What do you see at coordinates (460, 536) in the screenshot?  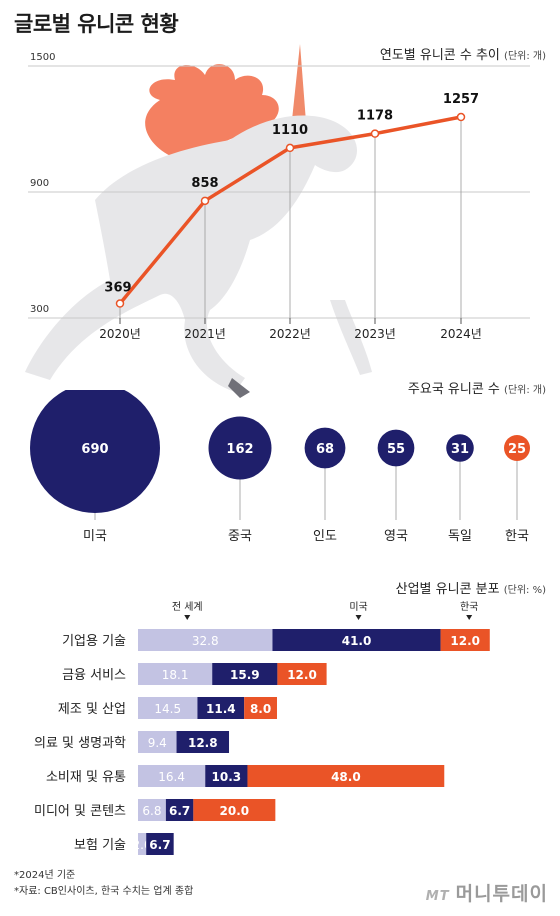 I see `bubble-category-label: 독일` at bounding box center [460, 536].